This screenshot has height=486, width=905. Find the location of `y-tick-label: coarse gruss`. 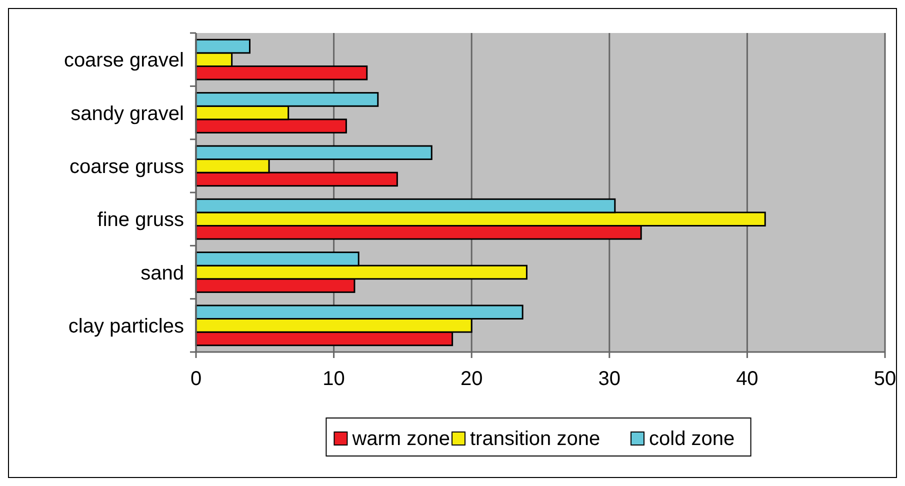

y-tick-label: coarse gruss is located at coordinates (127, 167).